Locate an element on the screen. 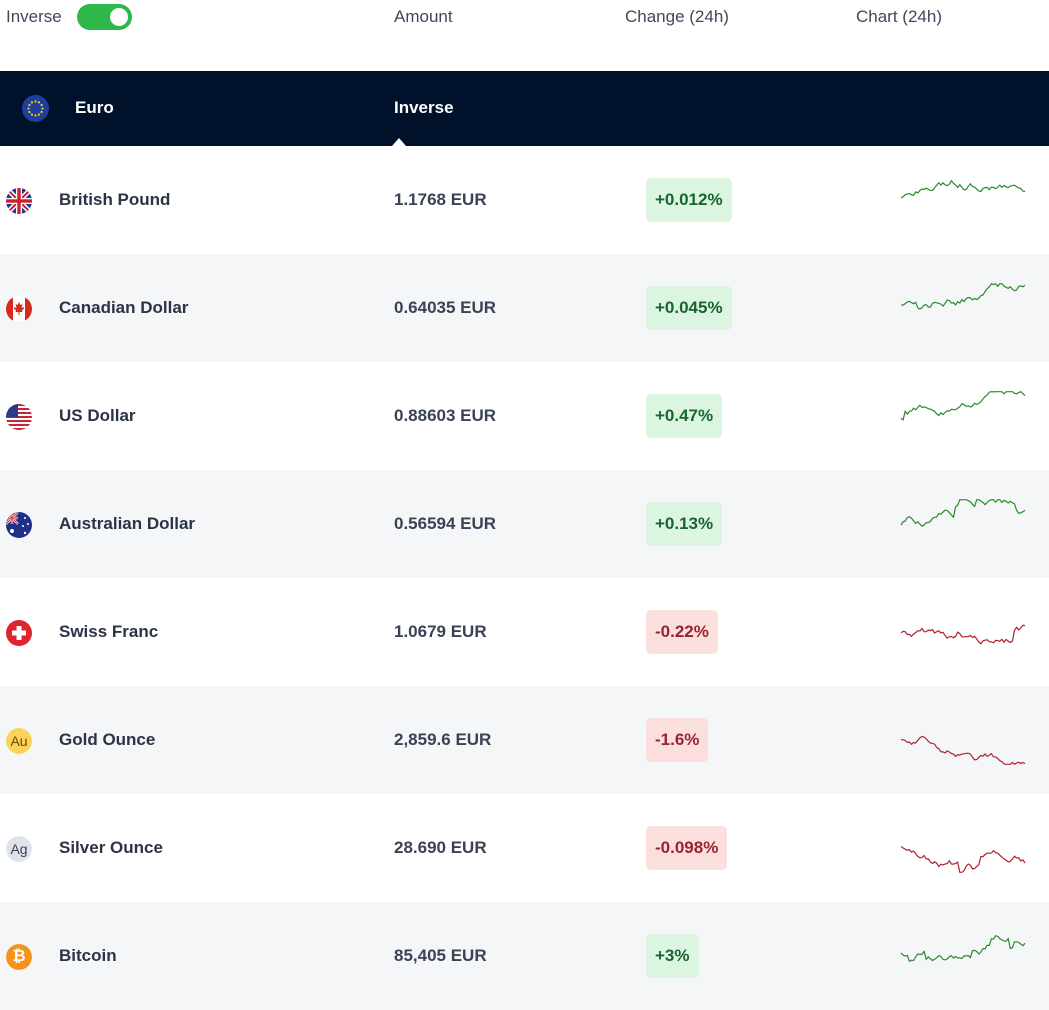 Image resolution: width=1049 pixels, height=1010 pixels. gold-coin-icon: Au is located at coordinates (19, 741).